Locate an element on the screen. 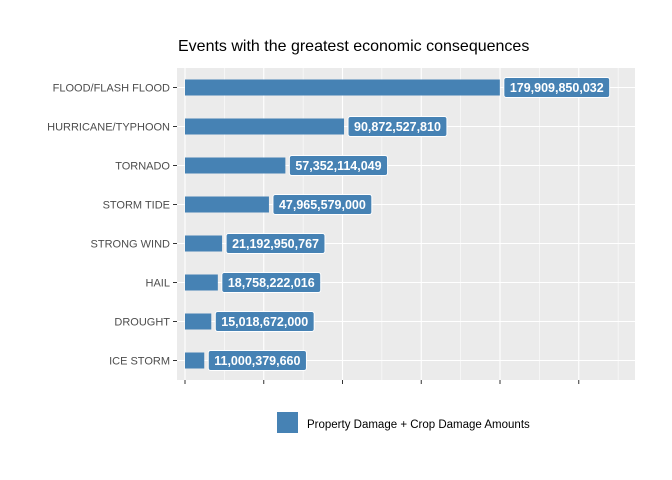  data-label: 179,909,850,032 is located at coordinates (557, 87).